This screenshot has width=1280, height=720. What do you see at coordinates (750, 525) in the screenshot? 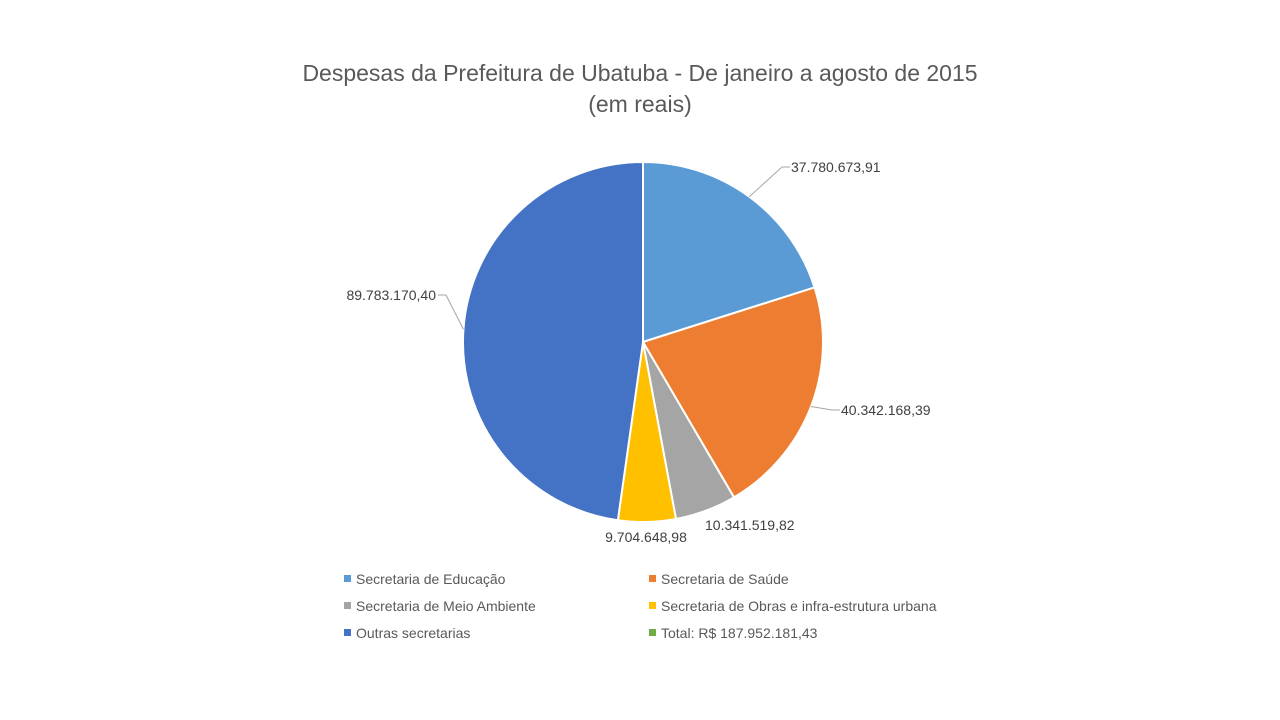
I see `data-label: 10.341.519,82` at bounding box center [750, 525].